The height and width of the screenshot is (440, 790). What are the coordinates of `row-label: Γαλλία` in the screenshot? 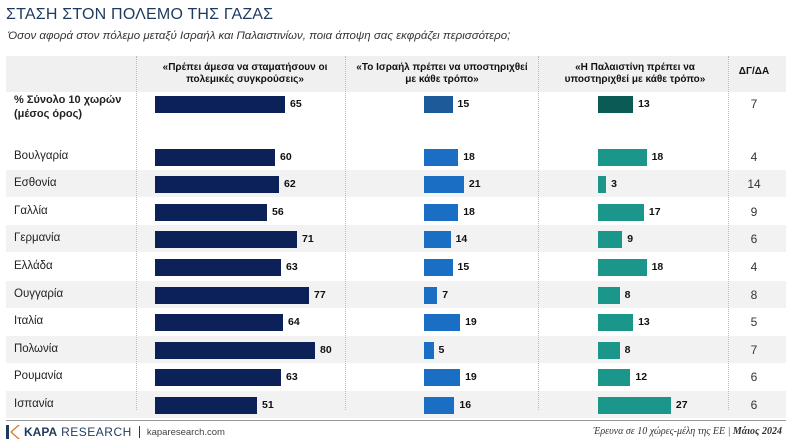 It's located at (31, 211).